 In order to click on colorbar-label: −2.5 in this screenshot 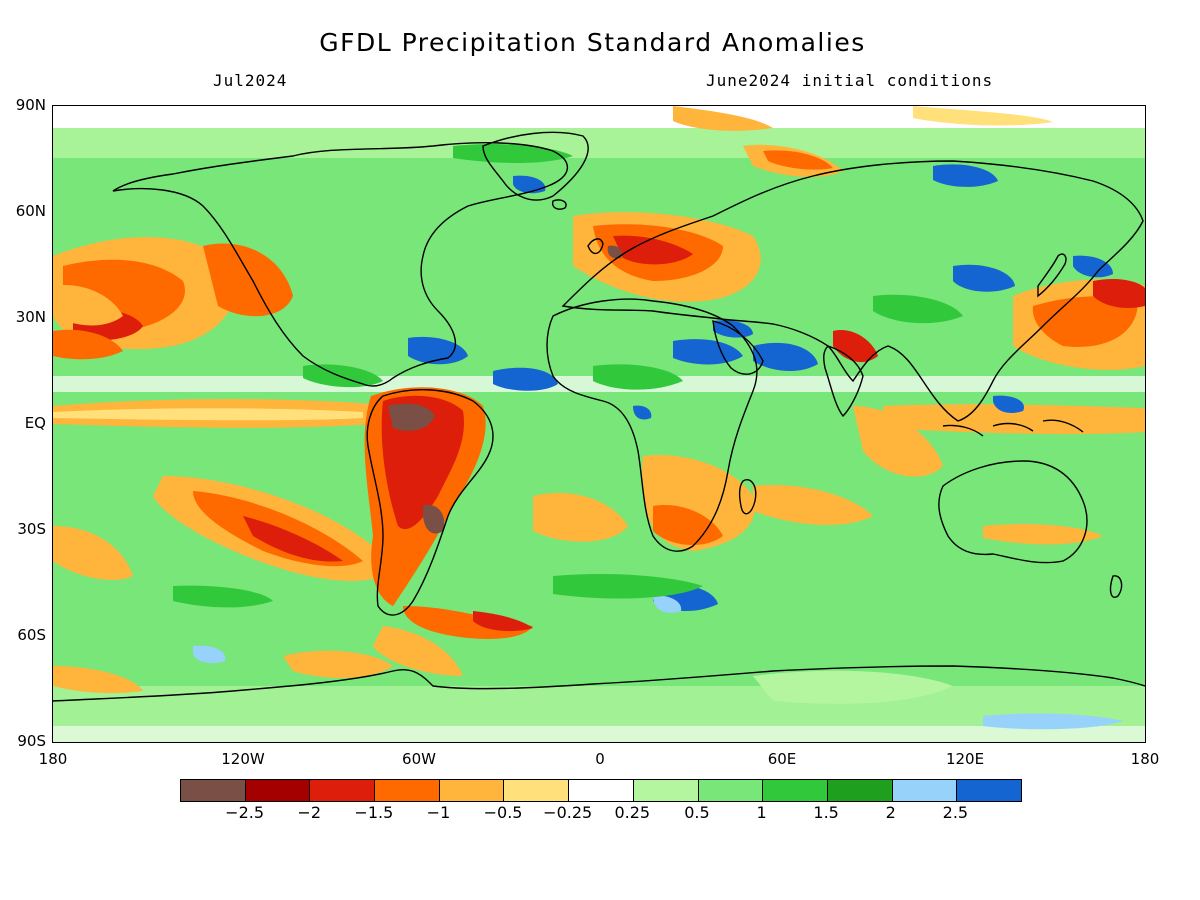, I will do `click(245, 812)`.